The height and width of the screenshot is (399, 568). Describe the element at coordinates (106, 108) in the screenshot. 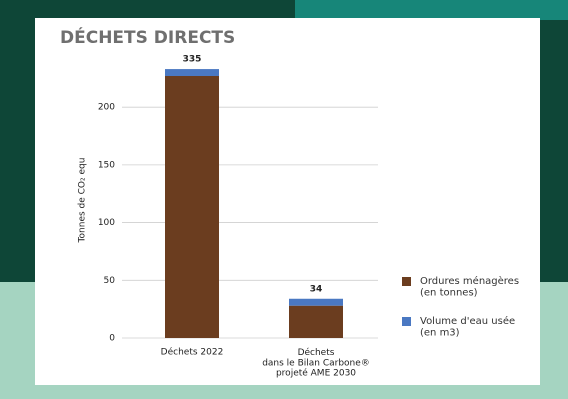

I see `y-tick-label: 200` at that location.